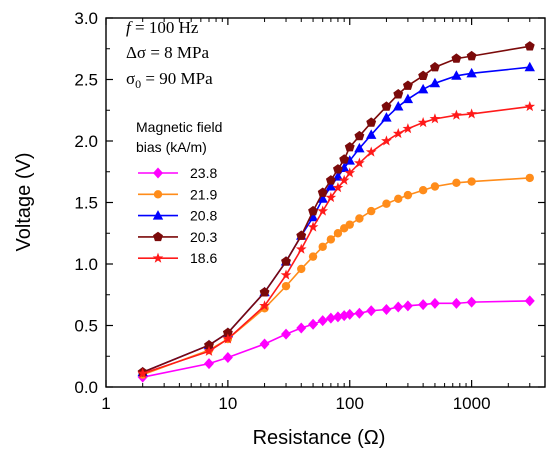 Image resolution: width=553 pixels, height=451 pixels. Describe the element at coordinates (165, 27) in the screenshot. I see `annotation-frequency-value: = 100 Hz` at that location.